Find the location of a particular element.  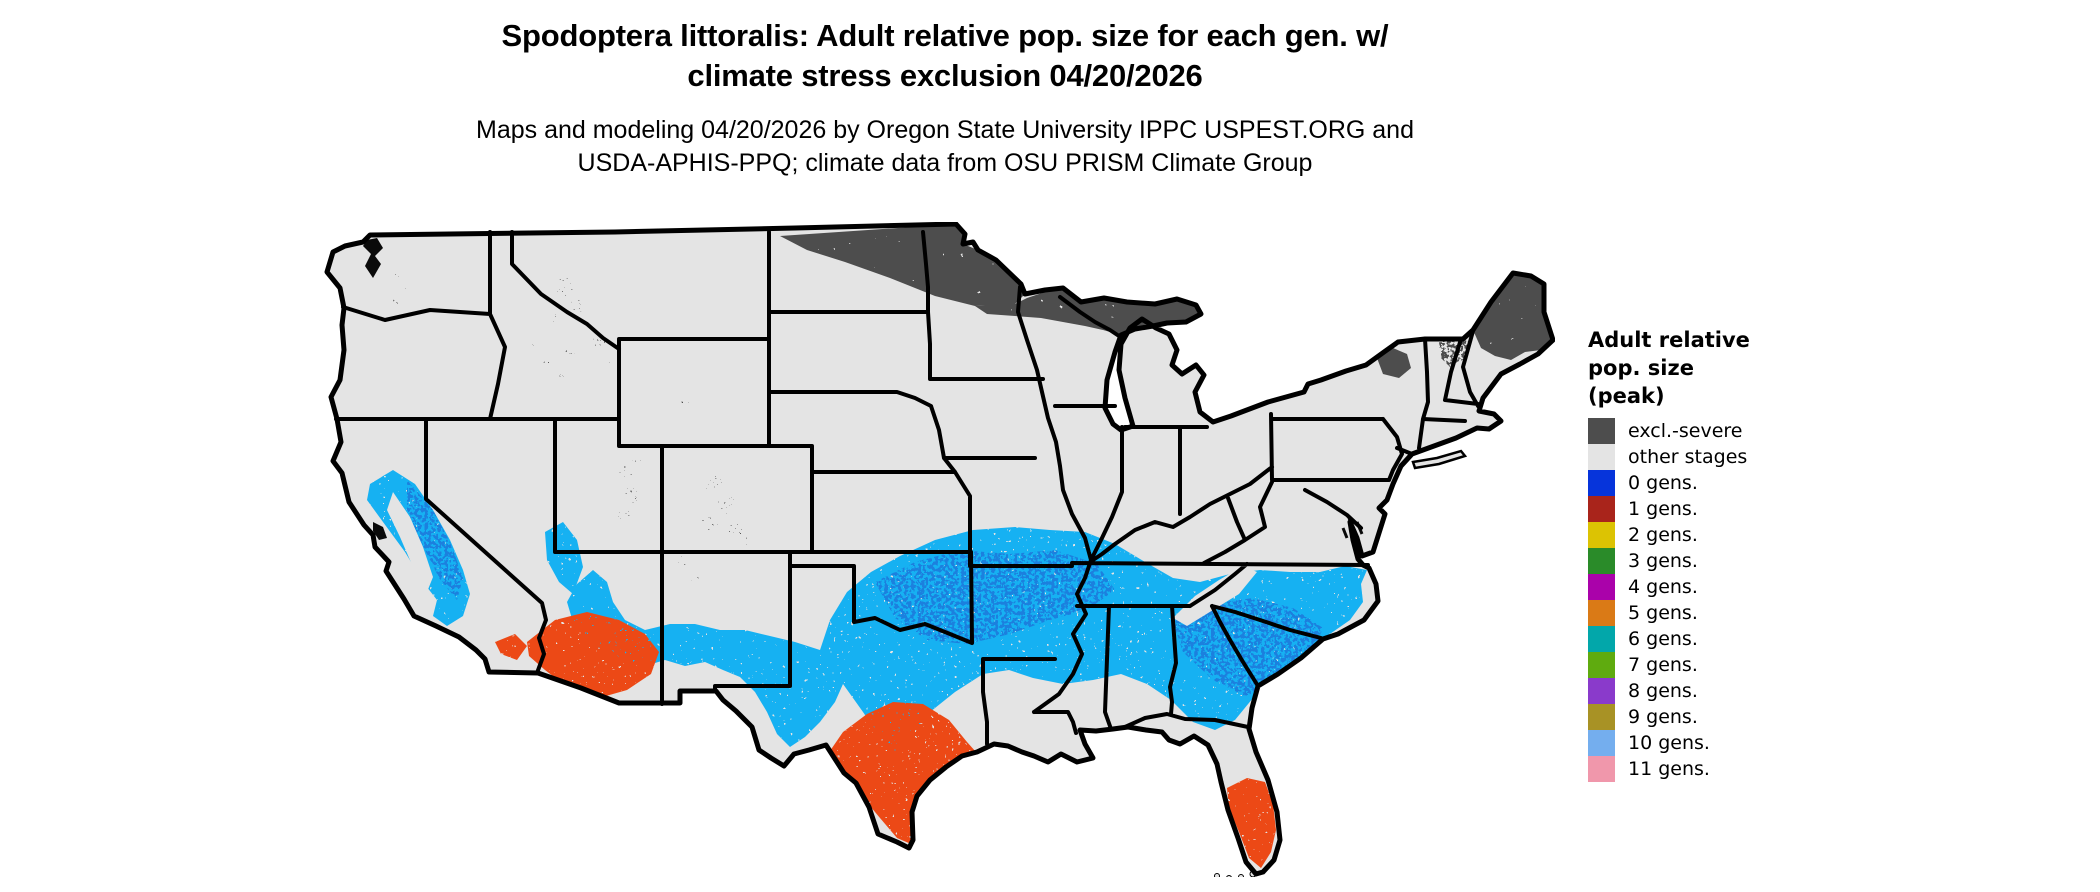

legend-title-line3: (peak) is located at coordinates (1626, 396).